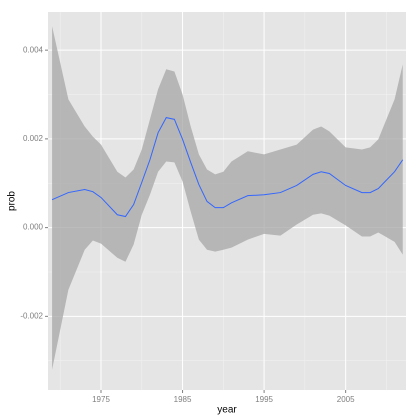  I want to click on y-tick-label: 0.000, so click(33, 227).